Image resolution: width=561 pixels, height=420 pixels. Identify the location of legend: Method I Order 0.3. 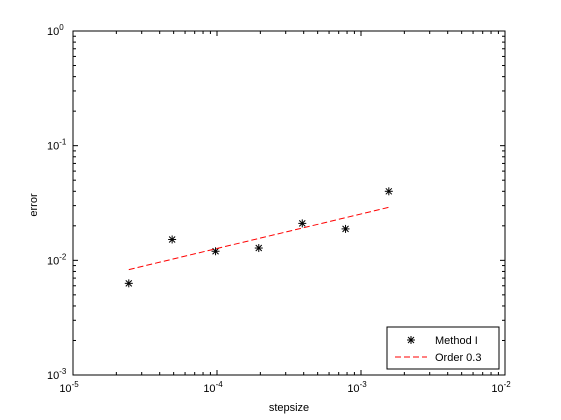
(443, 348).